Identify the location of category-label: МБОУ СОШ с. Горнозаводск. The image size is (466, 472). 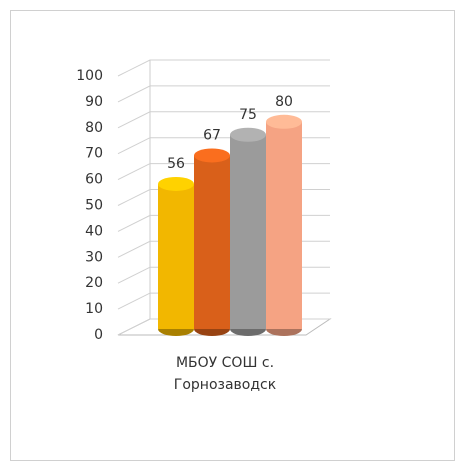
(225, 374).